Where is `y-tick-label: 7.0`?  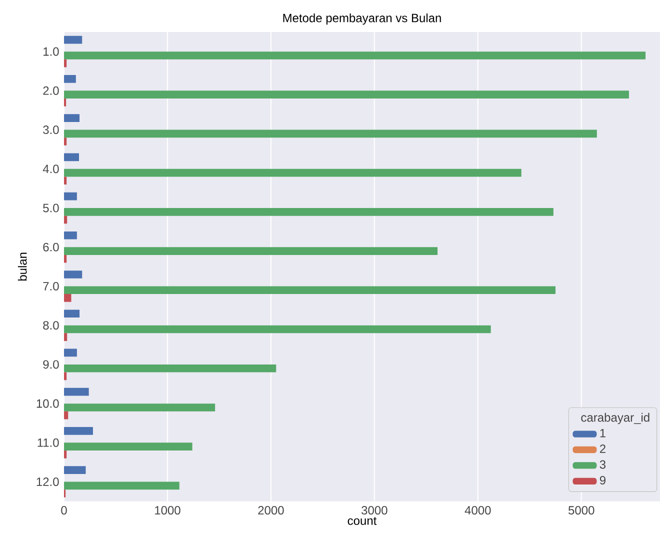
y-tick-label: 7.0 is located at coordinates (51, 286).